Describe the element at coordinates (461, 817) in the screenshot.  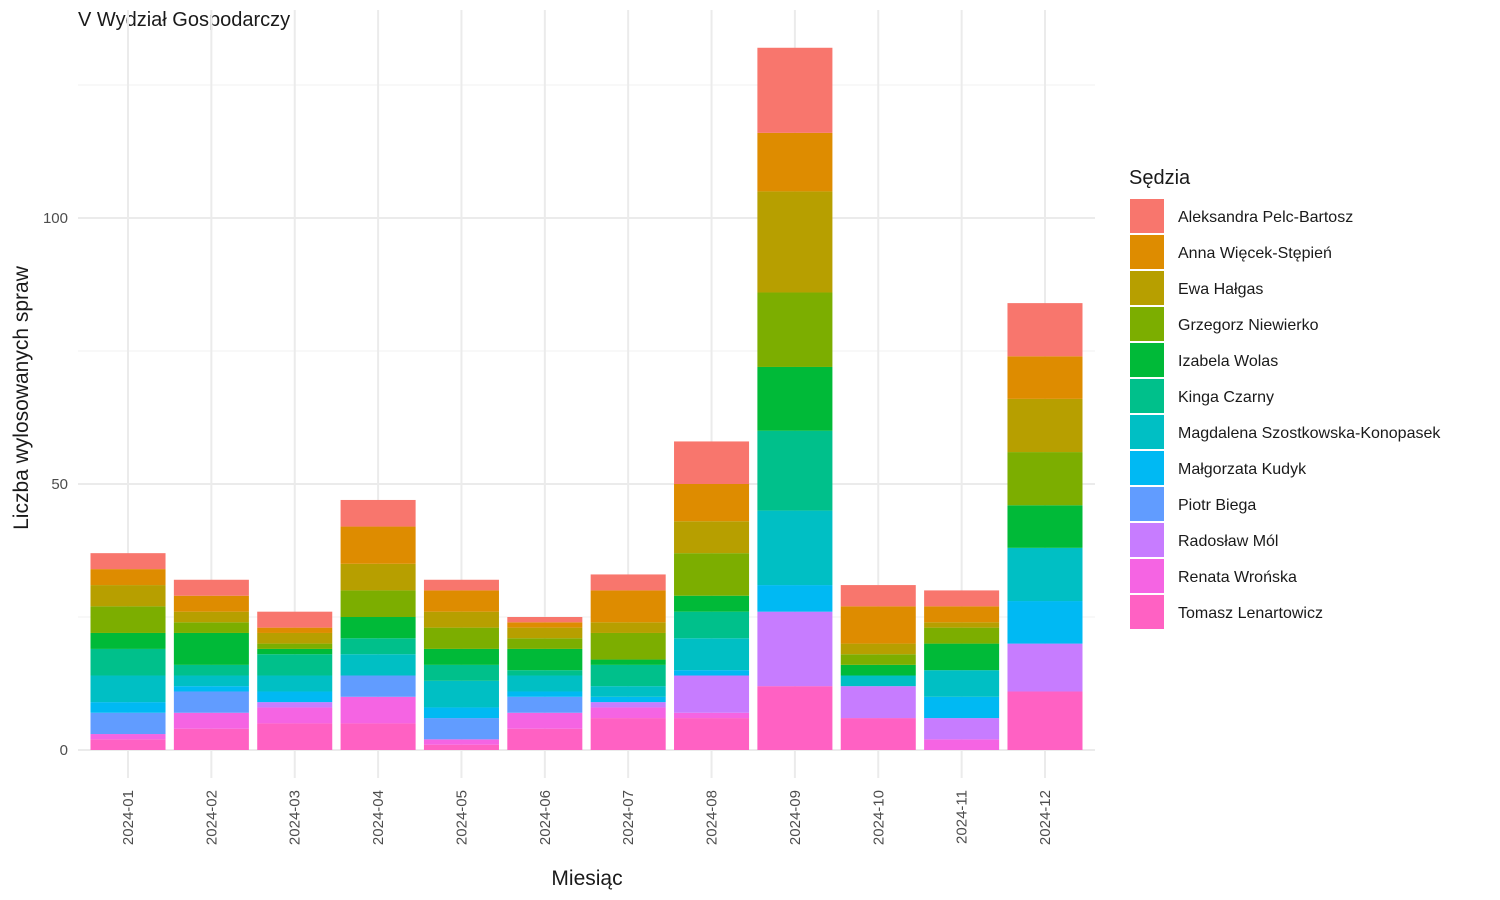
I see `x-tick-label: 2024-05` at that location.